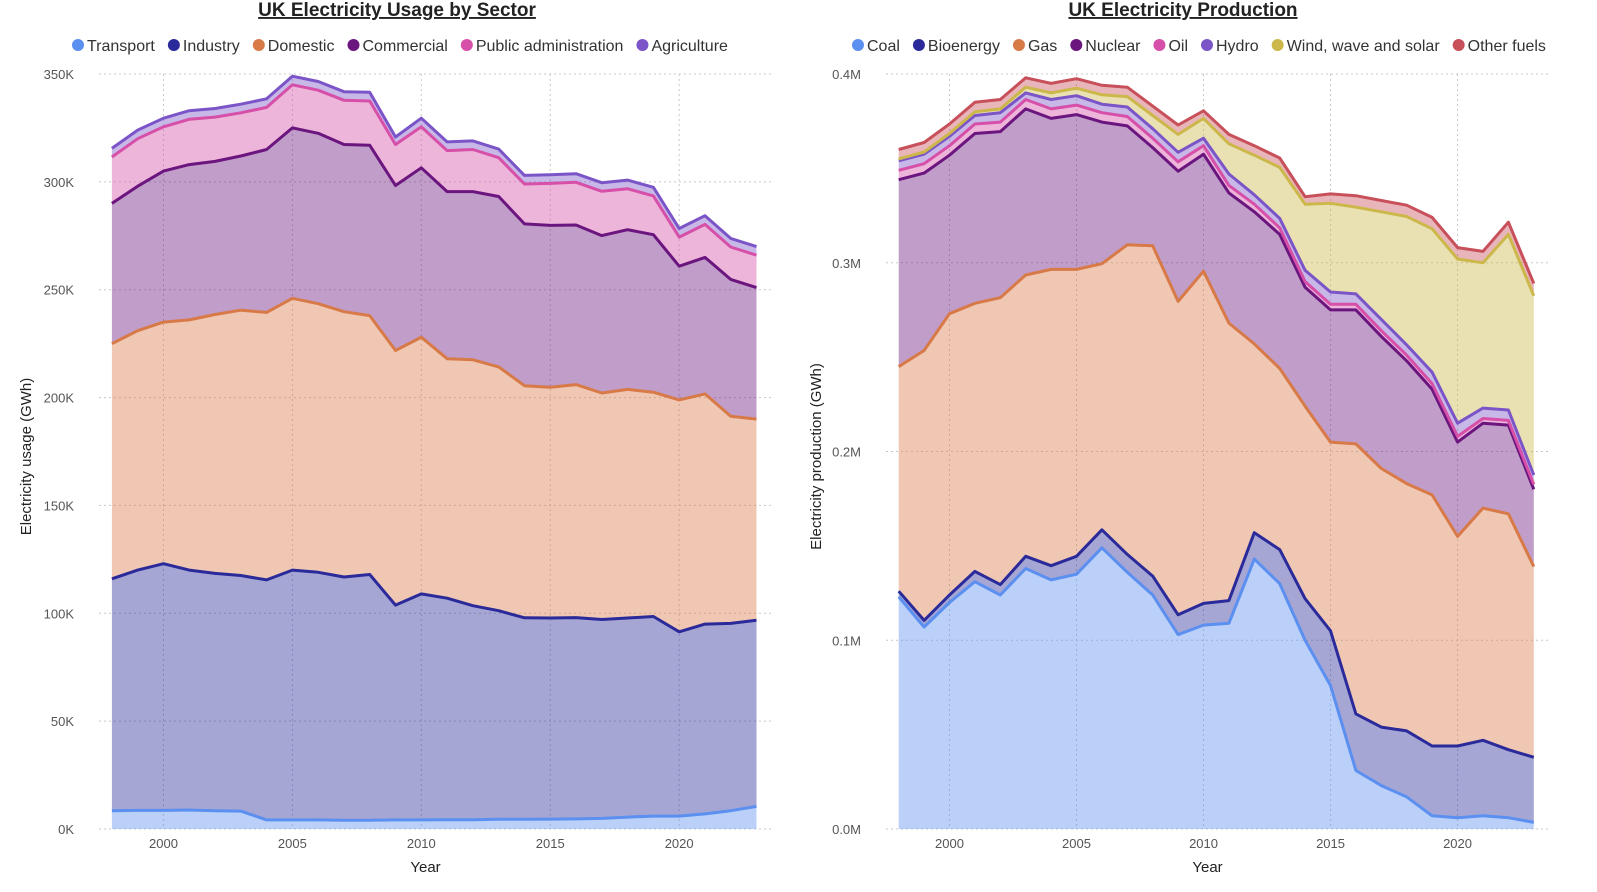  I want to click on legend-item-other-fuels: Other fuels, so click(1499, 46).